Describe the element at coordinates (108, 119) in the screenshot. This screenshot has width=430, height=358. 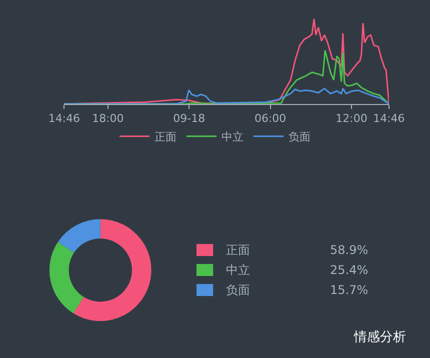
I see `x-tick-label: 18:00` at that location.